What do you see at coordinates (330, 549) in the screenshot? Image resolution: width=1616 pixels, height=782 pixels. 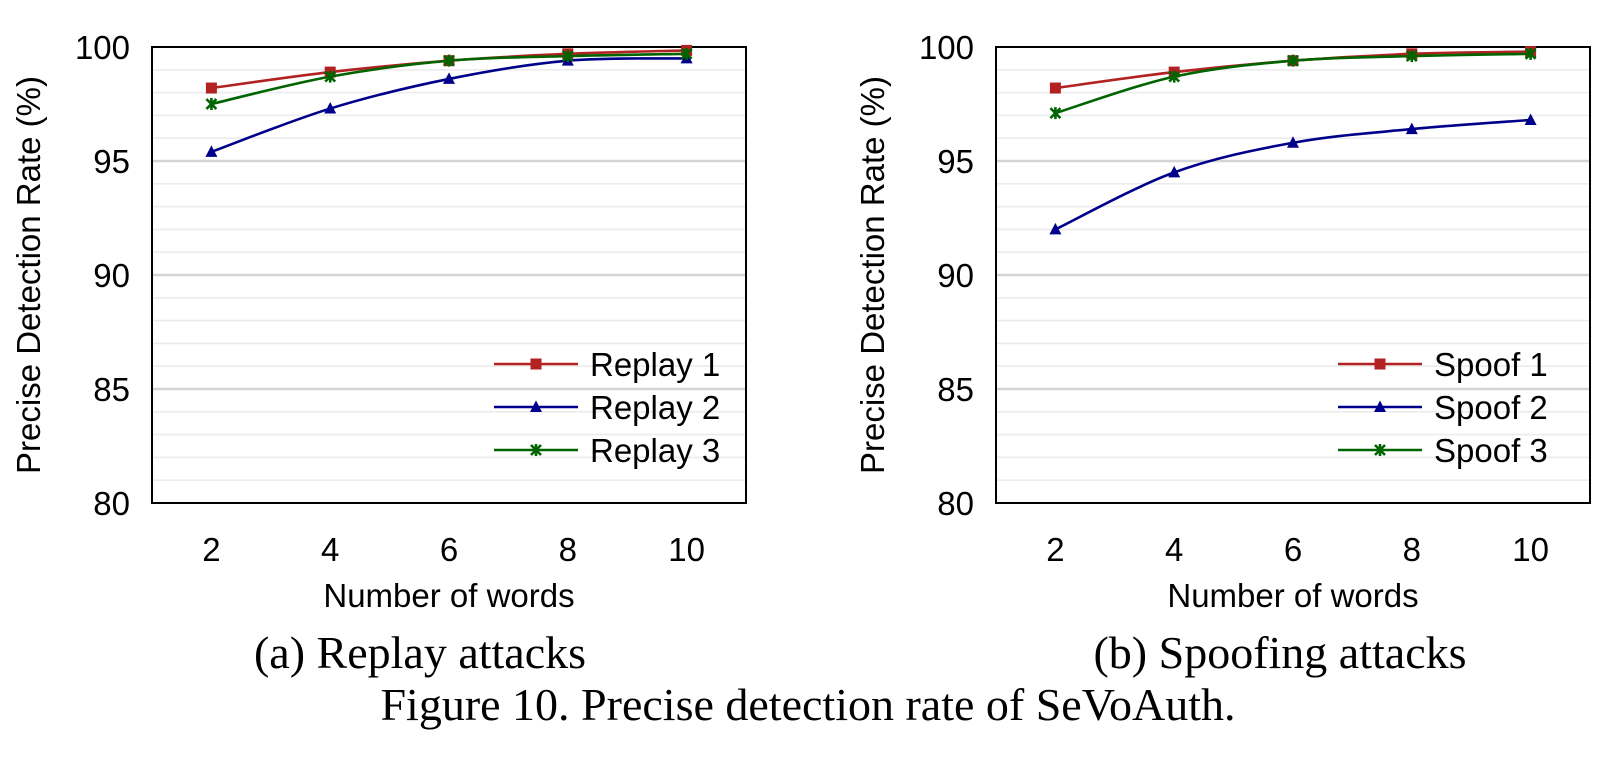 I see `c0-x-tick-label: 4` at bounding box center [330, 549].